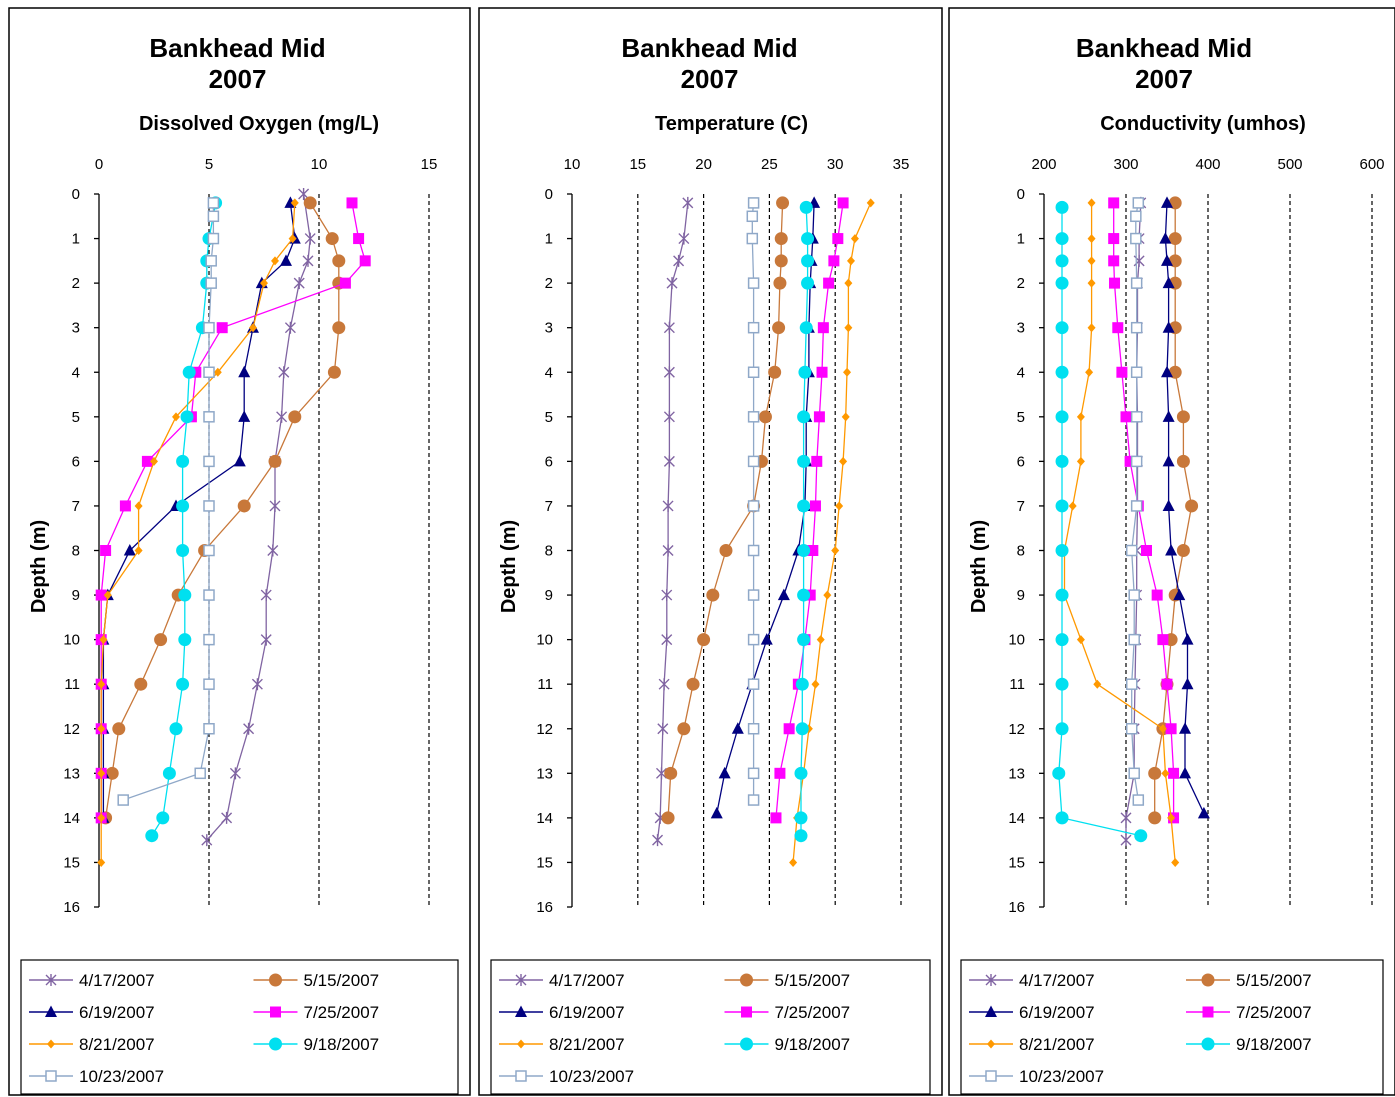 Image resolution: width=1395 pixels, height=1097 pixels. Describe the element at coordinates (549, 194) in the screenshot. I see `y-tick-label: 0` at that location.